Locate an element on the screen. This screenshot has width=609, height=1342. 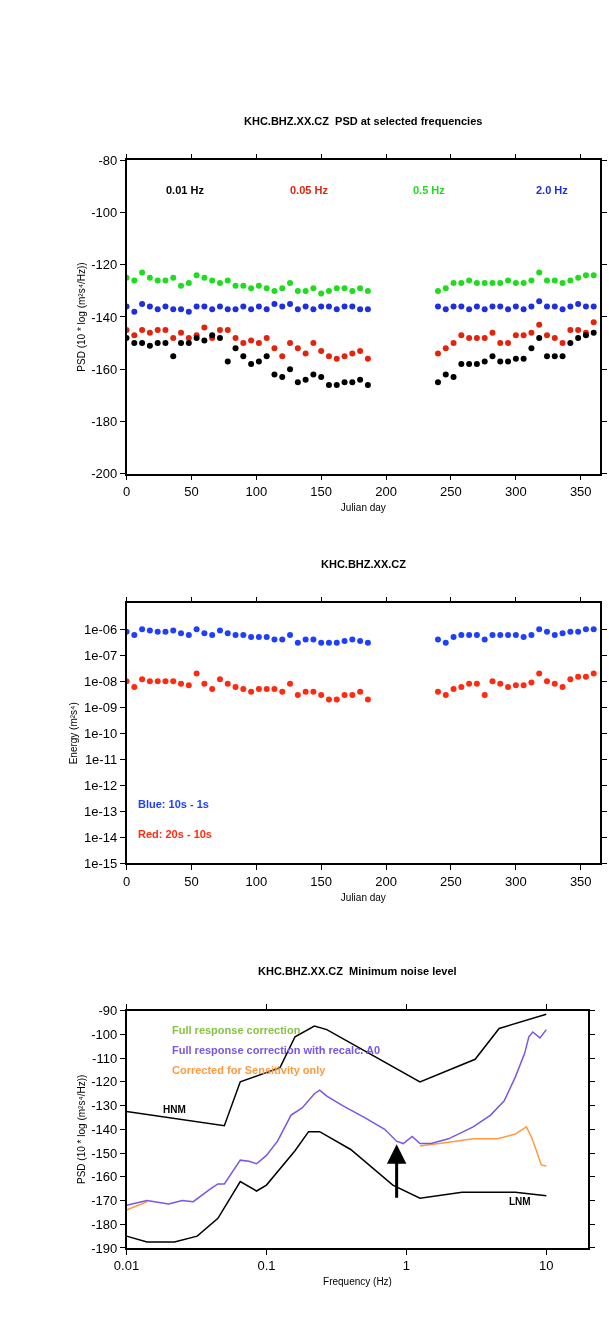
text: 0.01 Hz is located at coordinates (185, 190).